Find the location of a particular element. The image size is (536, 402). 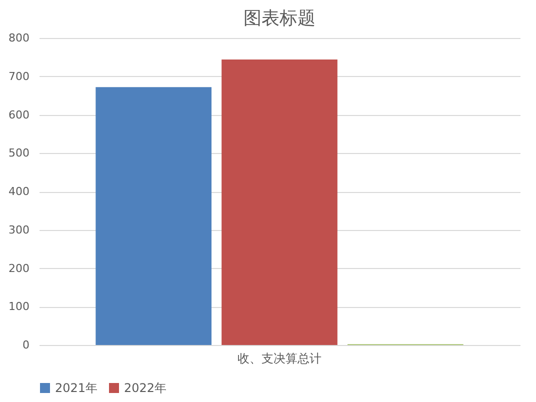

y-tick-label: 300 is located at coordinates (19, 229).